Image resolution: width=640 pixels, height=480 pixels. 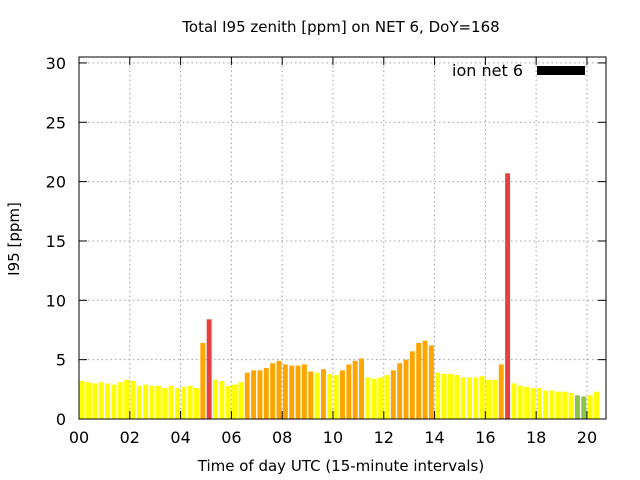 What do you see at coordinates (434, 437) in the screenshot?
I see `x-tick-label: 14` at bounding box center [434, 437].